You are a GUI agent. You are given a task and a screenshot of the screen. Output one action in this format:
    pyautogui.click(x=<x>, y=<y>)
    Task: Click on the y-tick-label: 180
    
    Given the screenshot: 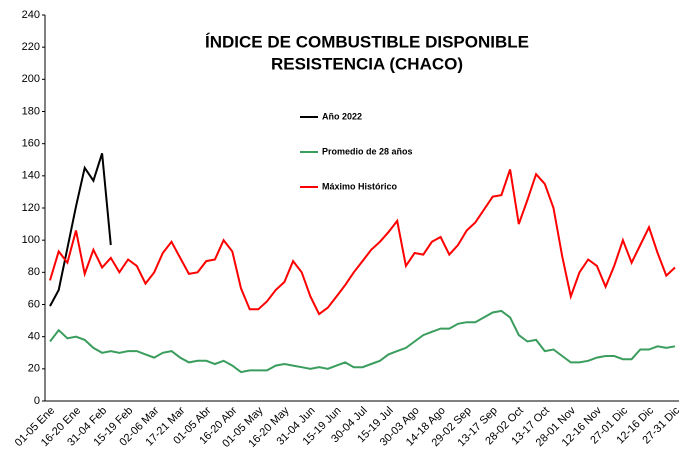 What is the action you would take?
    pyautogui.click(x=31, y=111)
    